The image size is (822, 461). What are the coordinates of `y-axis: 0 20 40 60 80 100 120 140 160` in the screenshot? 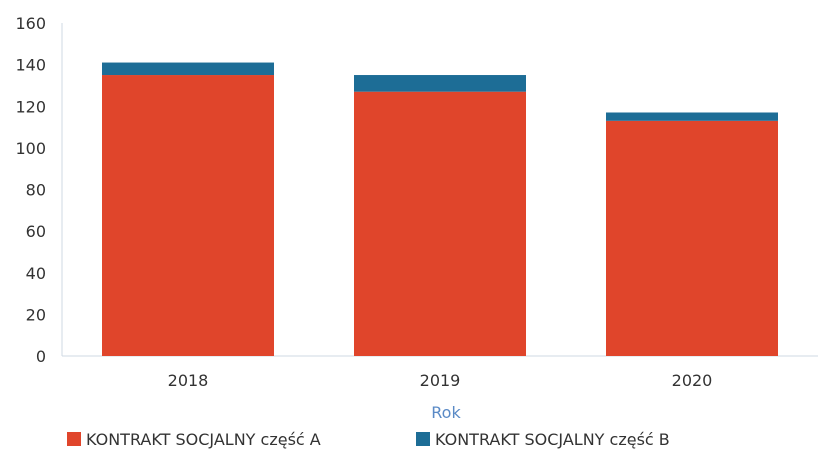 It's located at (39, 190).